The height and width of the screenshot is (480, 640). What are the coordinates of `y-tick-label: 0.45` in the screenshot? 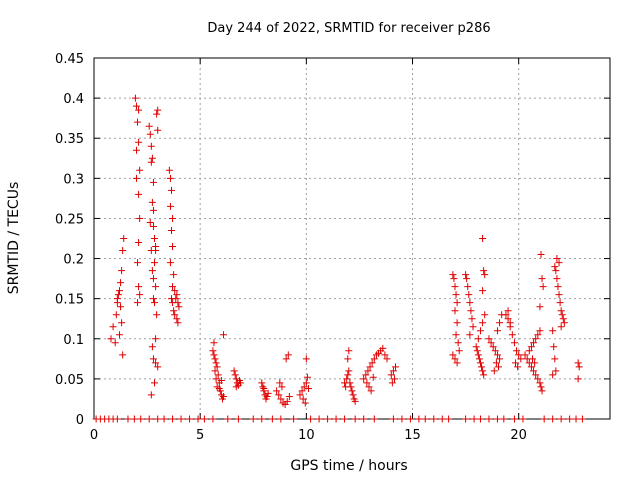 It's located at (69, 59).